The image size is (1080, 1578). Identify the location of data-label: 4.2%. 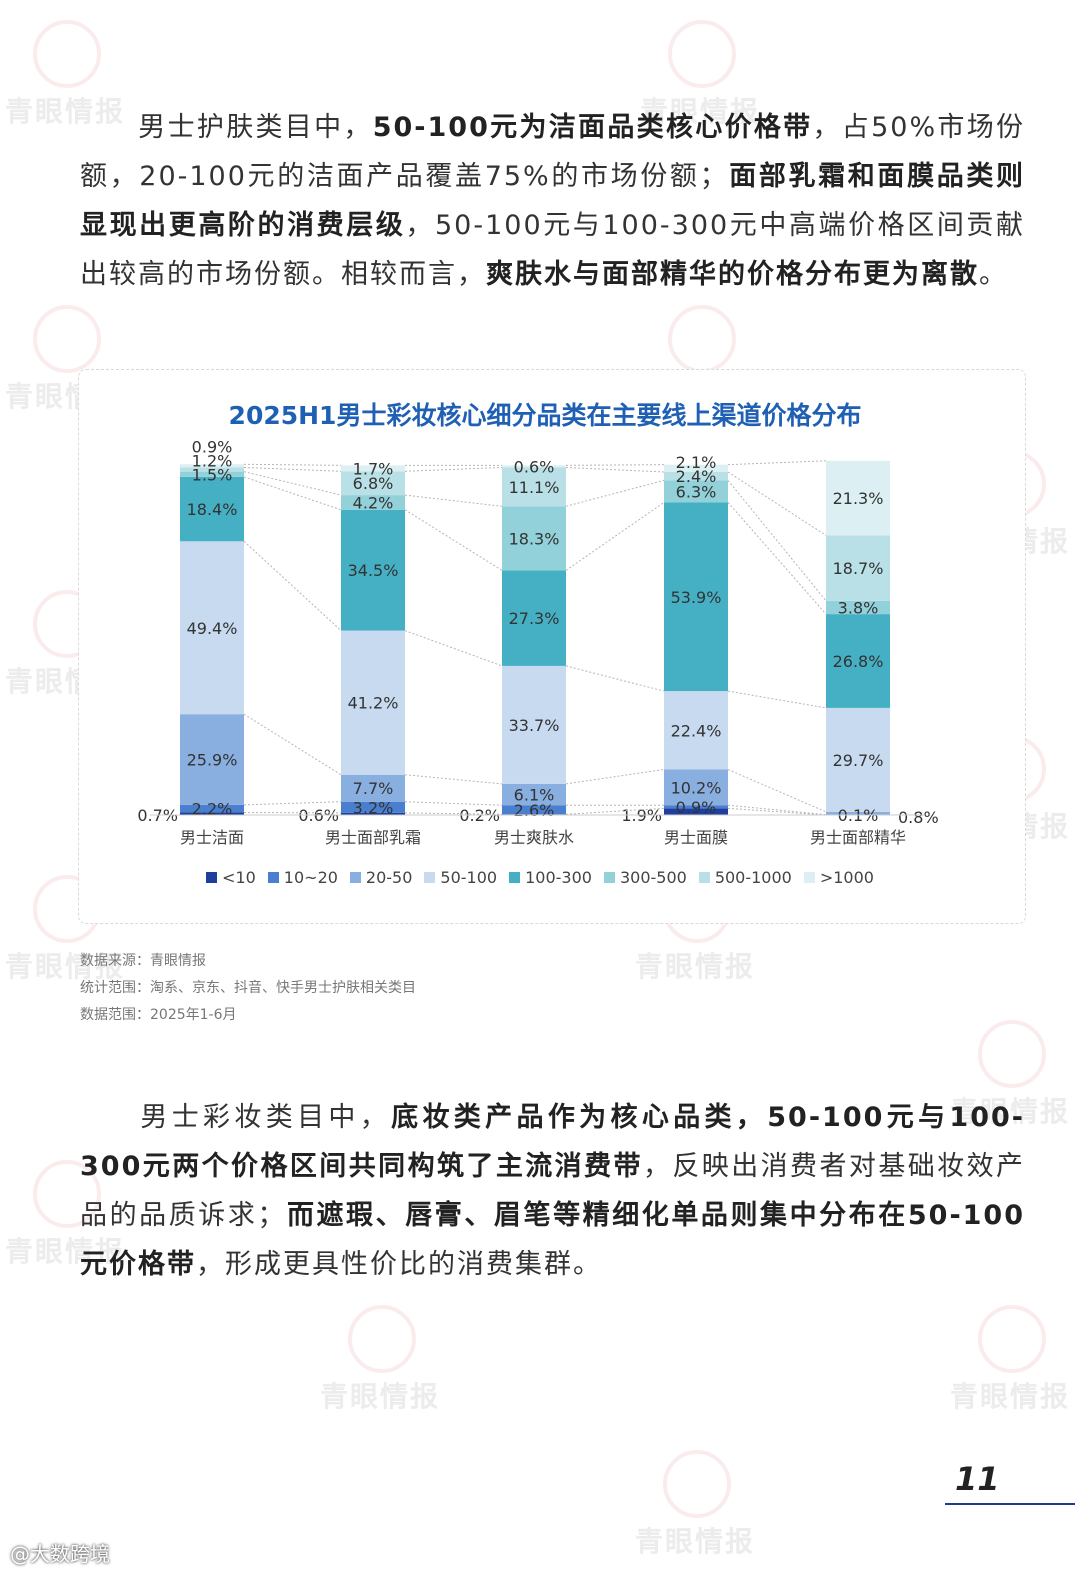
(373, 502).